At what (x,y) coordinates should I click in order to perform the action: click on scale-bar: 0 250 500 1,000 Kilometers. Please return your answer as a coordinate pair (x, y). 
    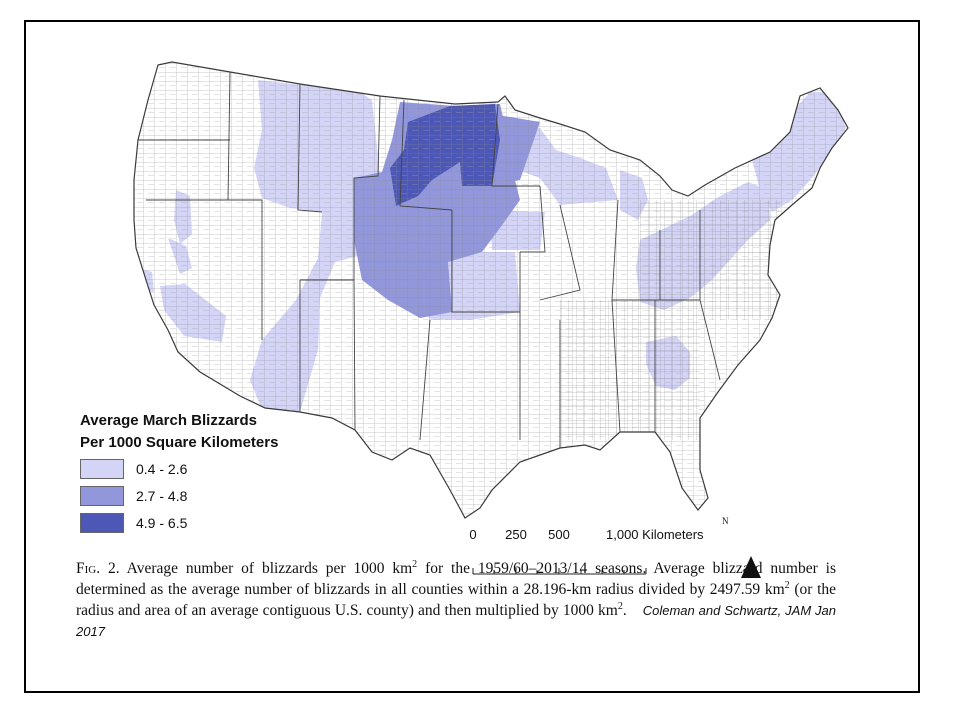
    Looking at the image, I should click on (590, 552).